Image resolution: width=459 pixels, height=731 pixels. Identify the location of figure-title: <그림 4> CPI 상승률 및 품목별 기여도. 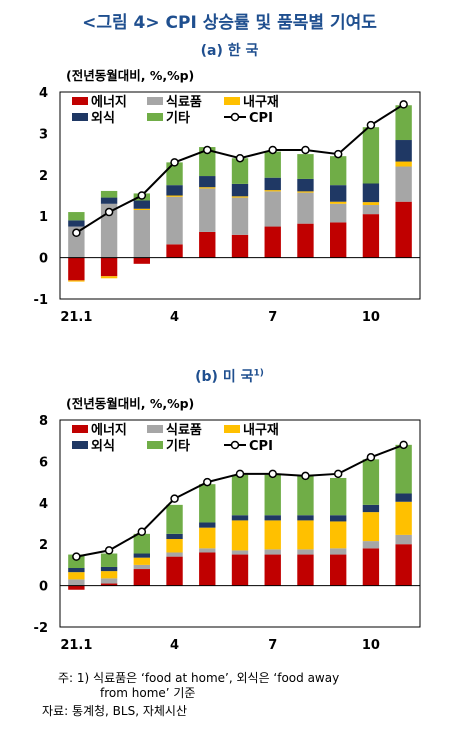
(229, 23).